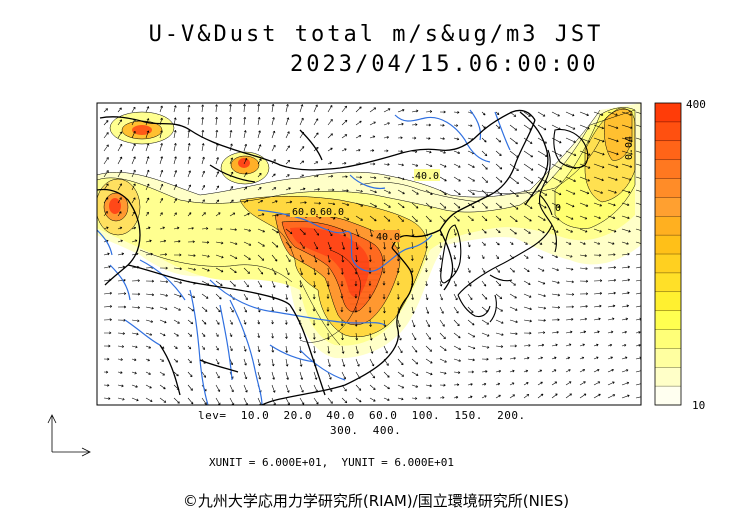 The width and height of the screenshot is (752, 532). I want to click on contour-label: 0, so click(558, 208).